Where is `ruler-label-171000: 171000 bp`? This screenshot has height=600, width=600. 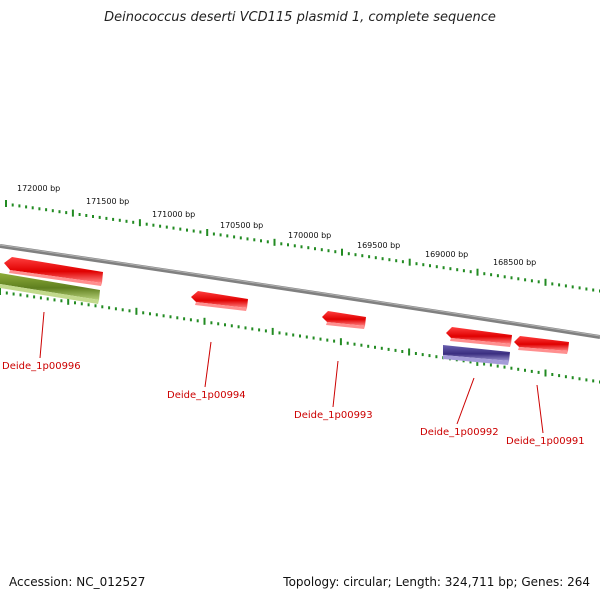 ruler-label-171000: 171000 bp is located at coordinates (173, 214).